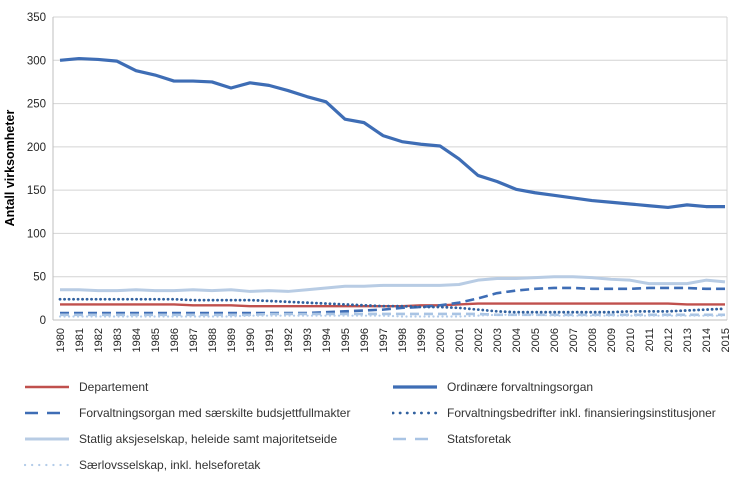  I want to click on x-tick-label: 1987, so click(194, 340).